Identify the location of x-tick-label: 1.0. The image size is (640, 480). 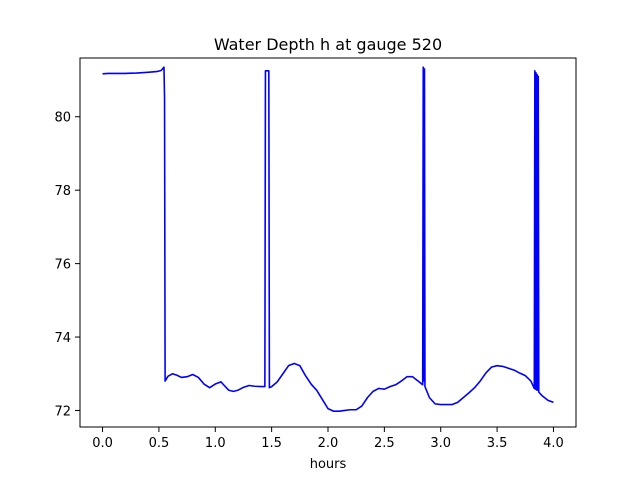
(215, 443).